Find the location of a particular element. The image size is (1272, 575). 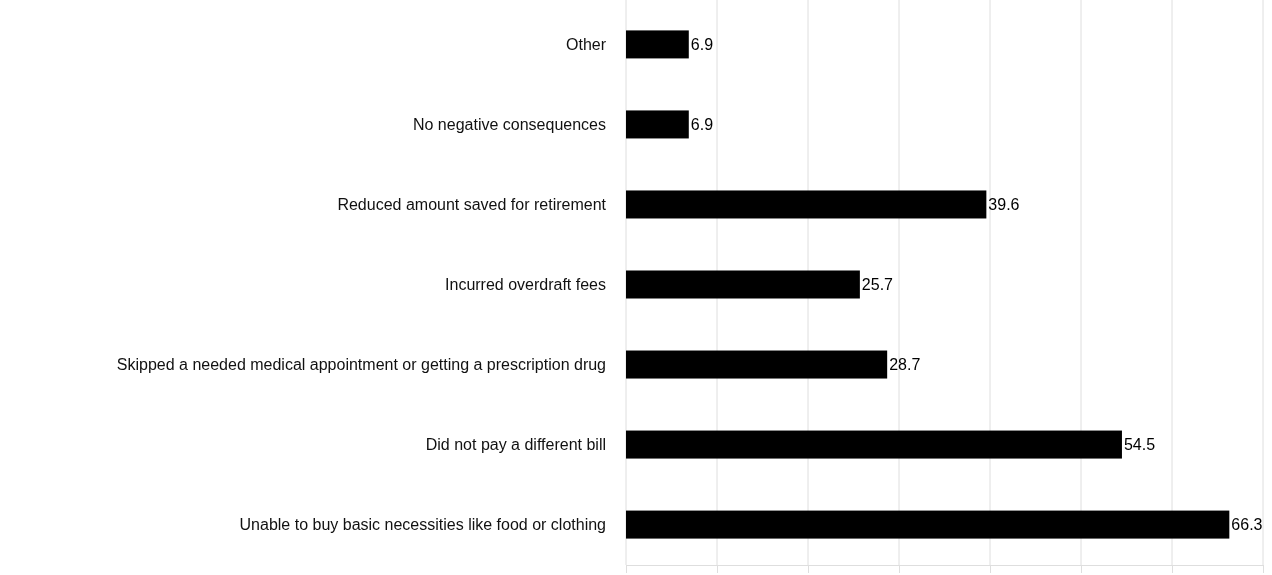

y-tick-label: No negative consequences is located at coordinates (509, 125).